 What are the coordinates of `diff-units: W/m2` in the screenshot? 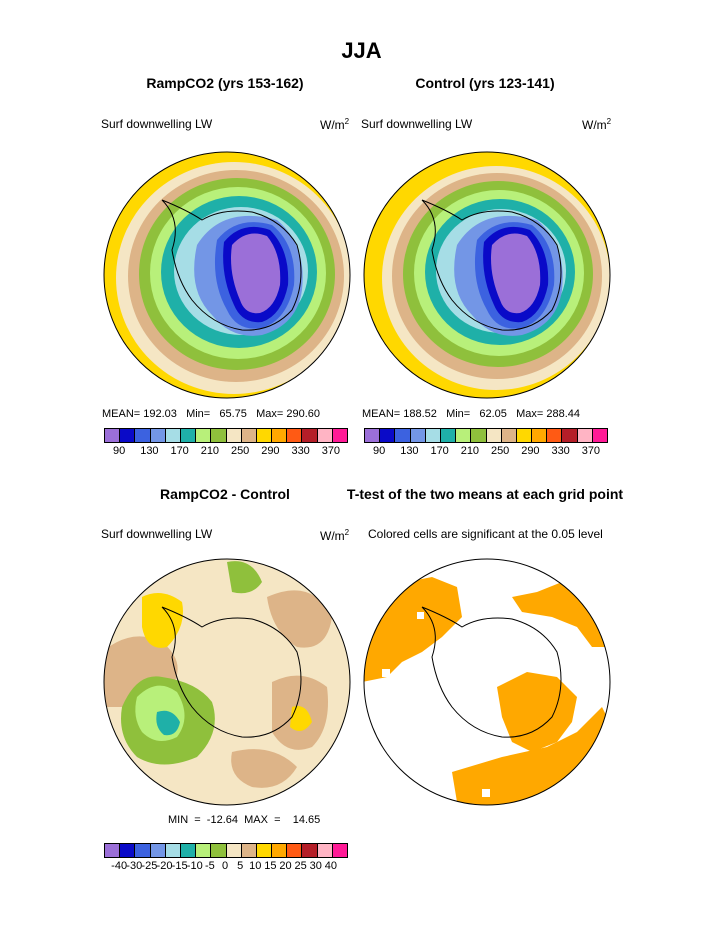 It's located at (335, 535).